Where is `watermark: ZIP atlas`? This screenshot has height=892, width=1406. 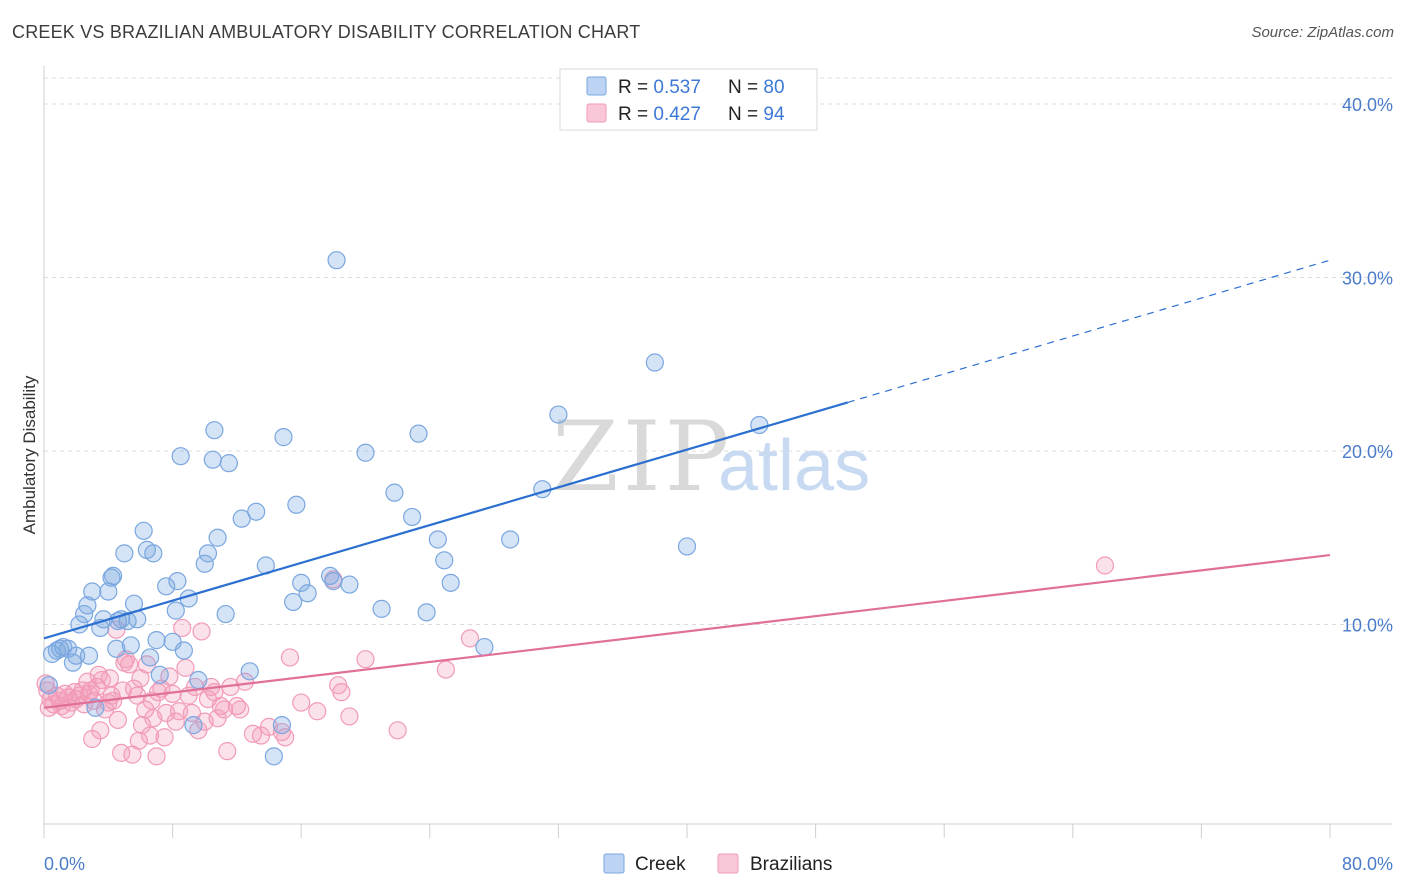
watermark: ZIP atlas is located at coordinates (711, 457).